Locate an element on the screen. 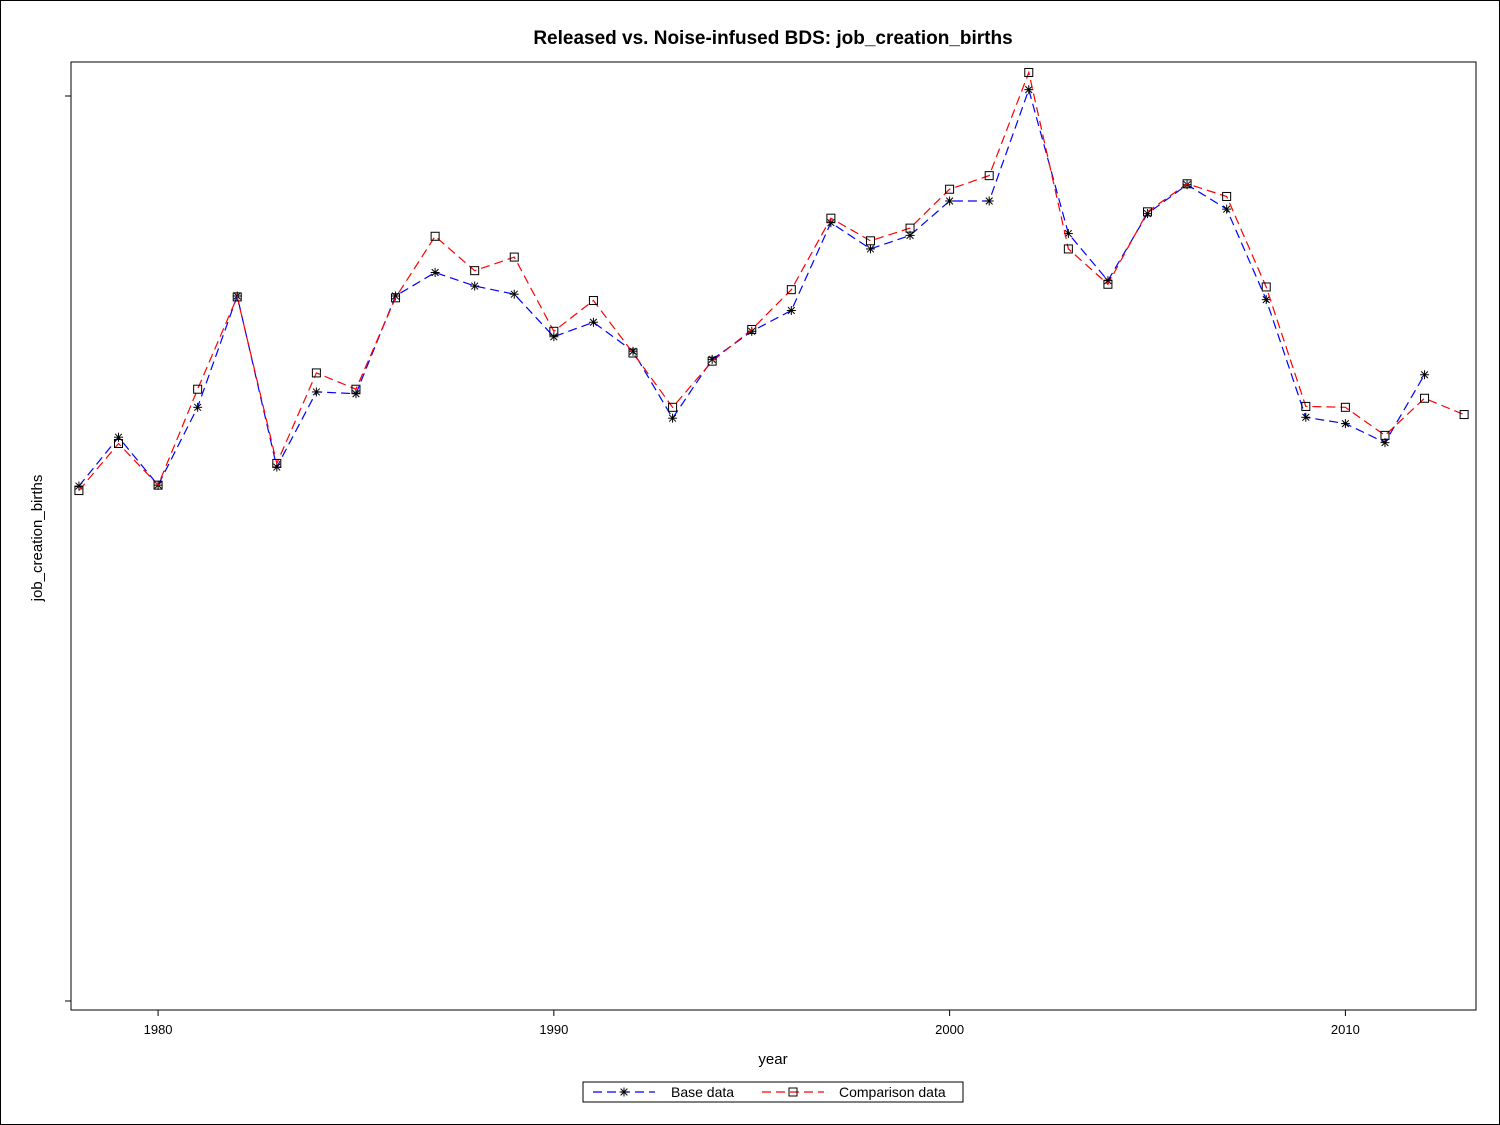 The image size is (1500, 1125). base-data-point-1996 is located at coordinates (791, 310).